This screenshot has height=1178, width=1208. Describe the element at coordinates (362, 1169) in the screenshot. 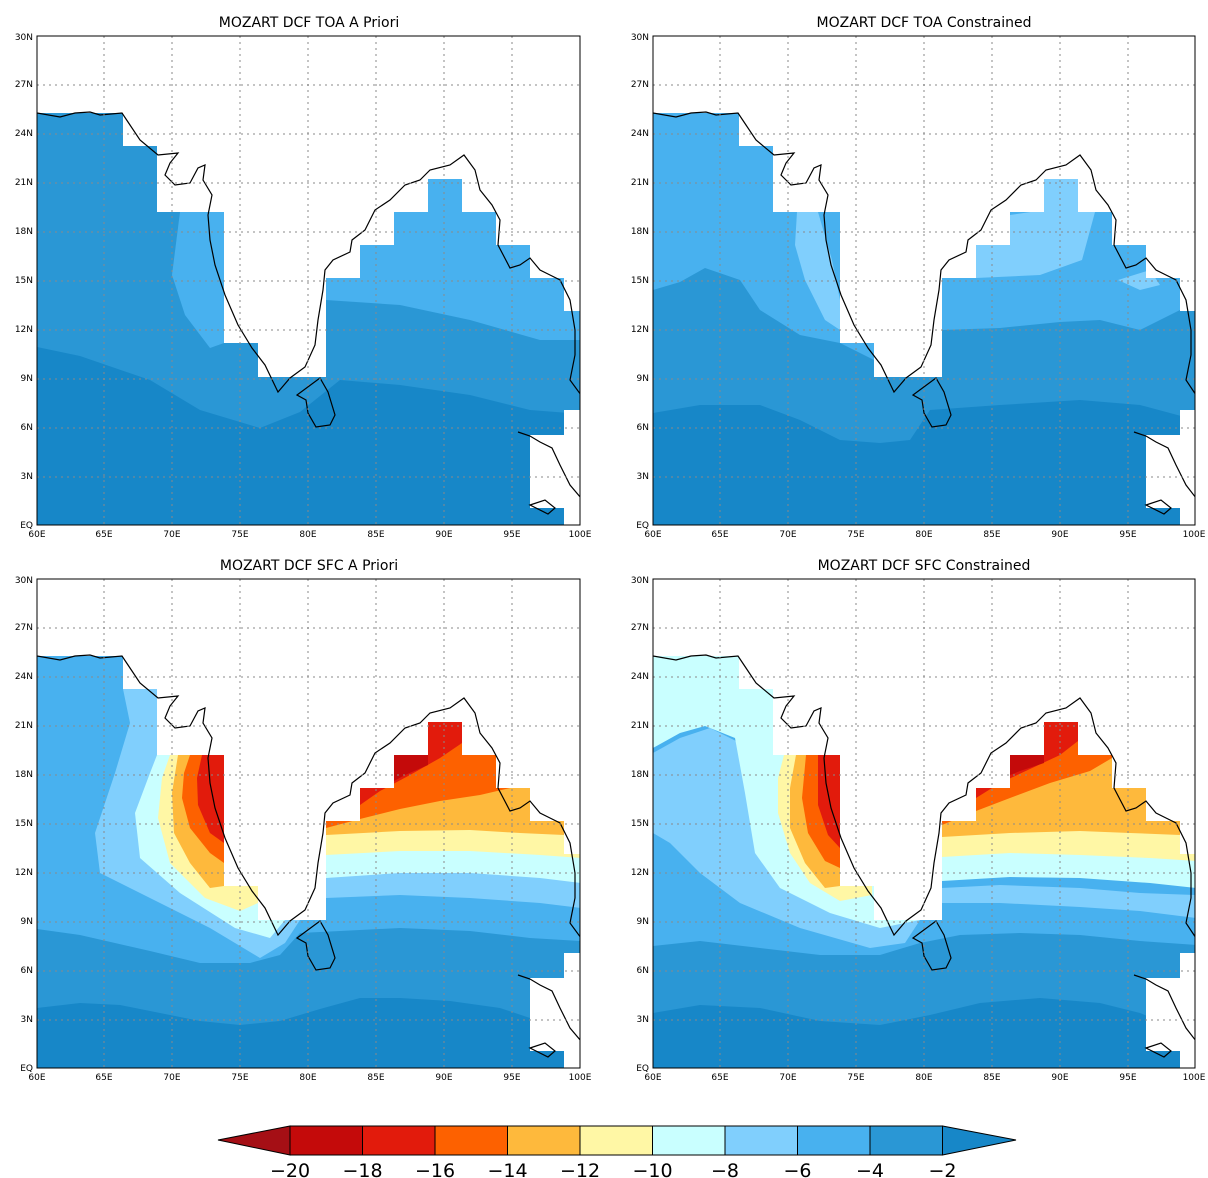

I see `colorbar-label: −18` at that location.